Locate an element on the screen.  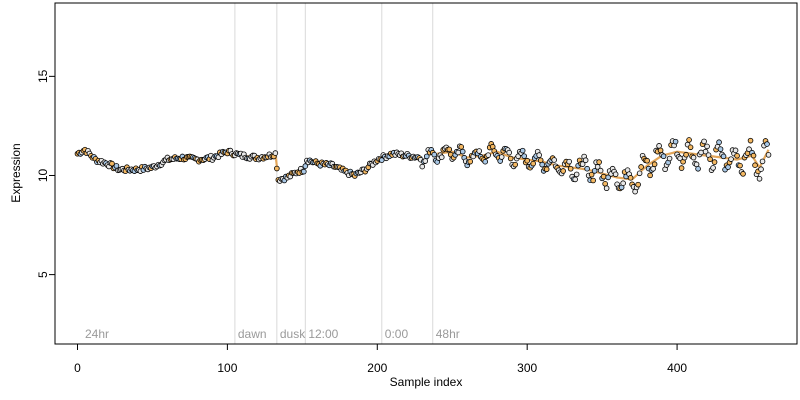
x-tick-label: 100 is located at coordinates (227, 368).